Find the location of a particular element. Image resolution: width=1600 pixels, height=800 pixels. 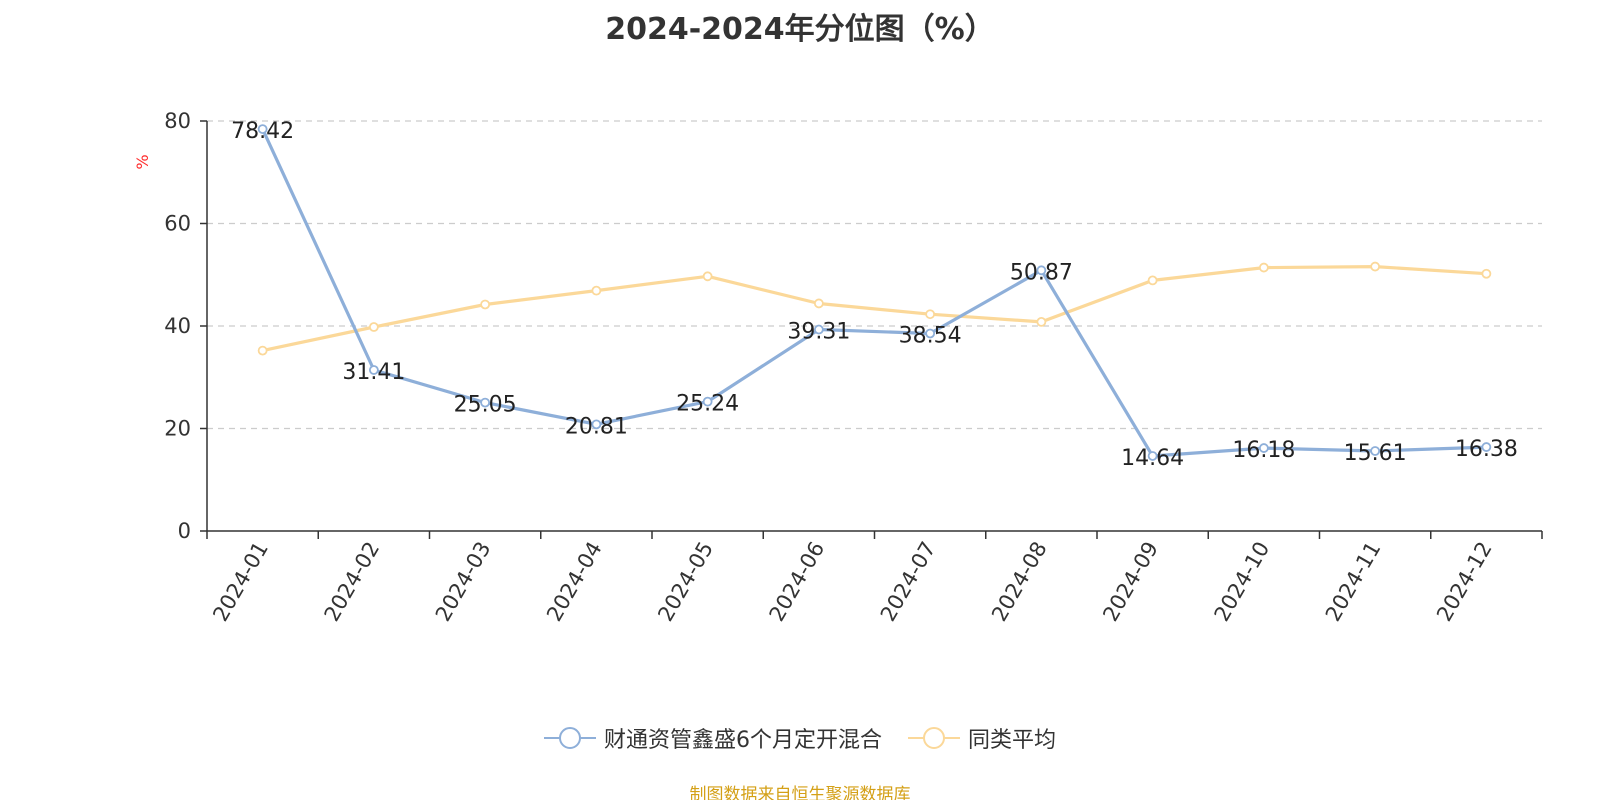

x-tick-label-2024-04: 2024-04 is located at coordinates (574, 582).